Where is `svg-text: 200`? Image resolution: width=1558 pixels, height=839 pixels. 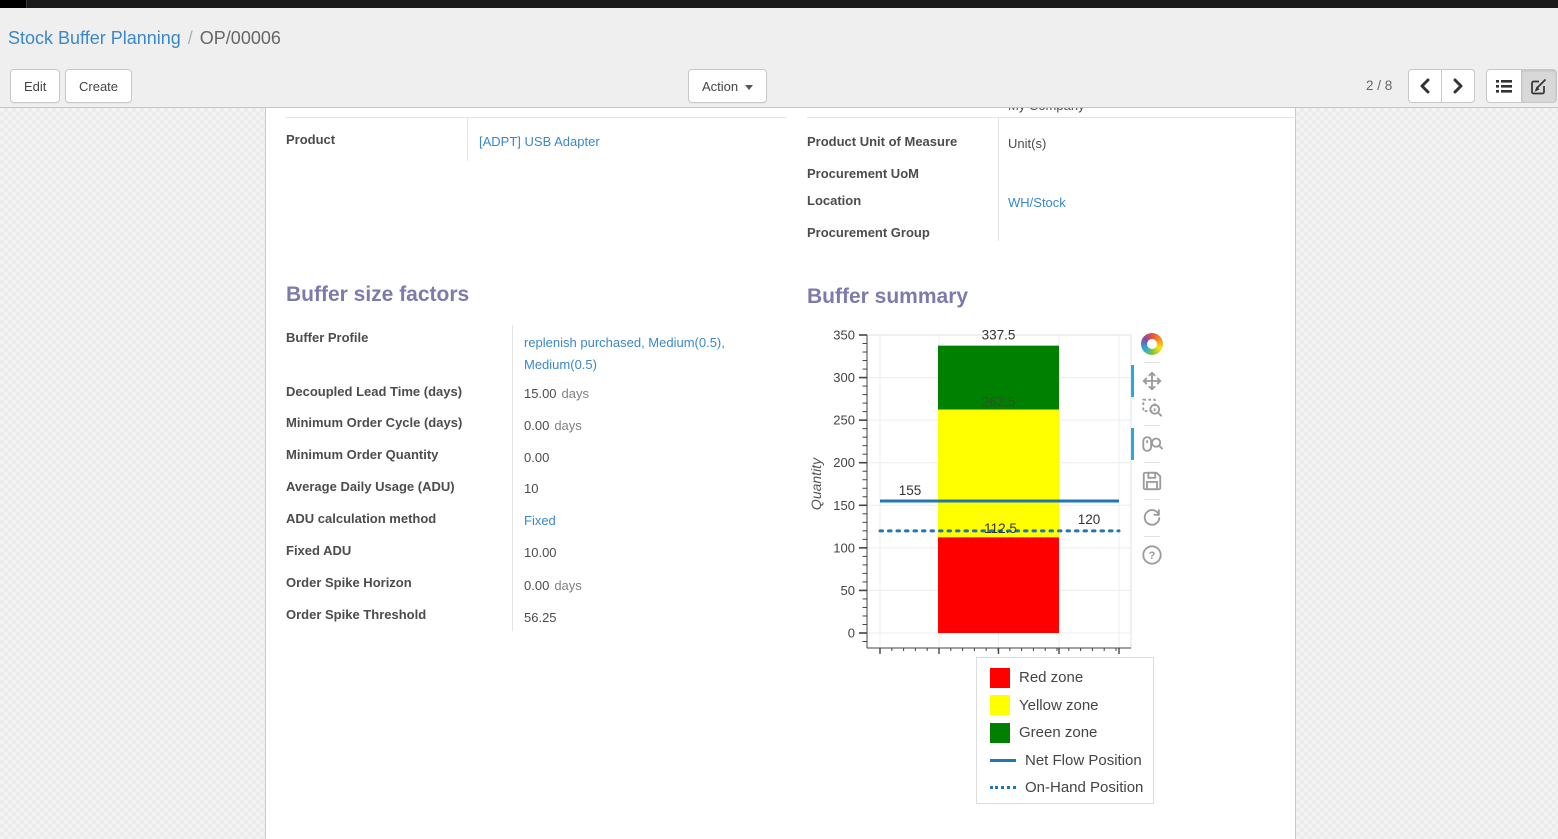
svg-text: 200 is located at coordinates (844, 462).